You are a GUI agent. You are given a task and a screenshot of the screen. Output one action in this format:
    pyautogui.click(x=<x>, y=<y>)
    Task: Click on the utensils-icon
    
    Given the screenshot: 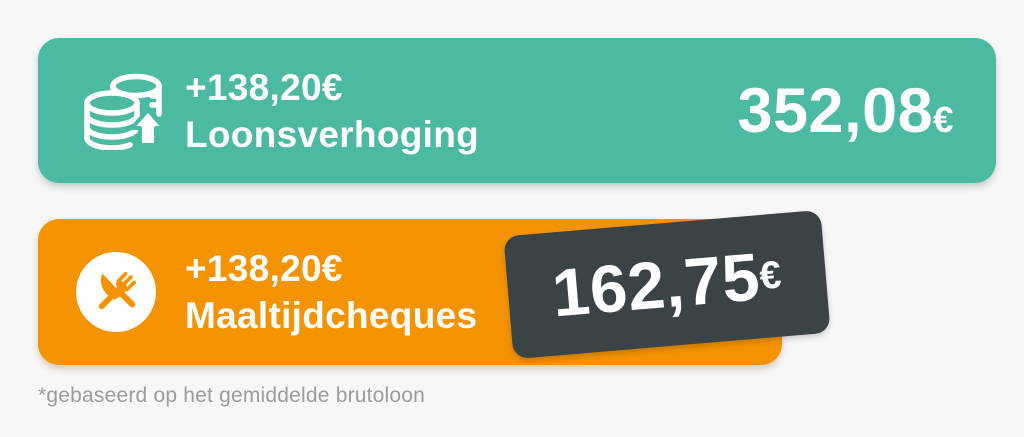 What is the action you would take?
    pyautogui.click(x=116, y=292)
    